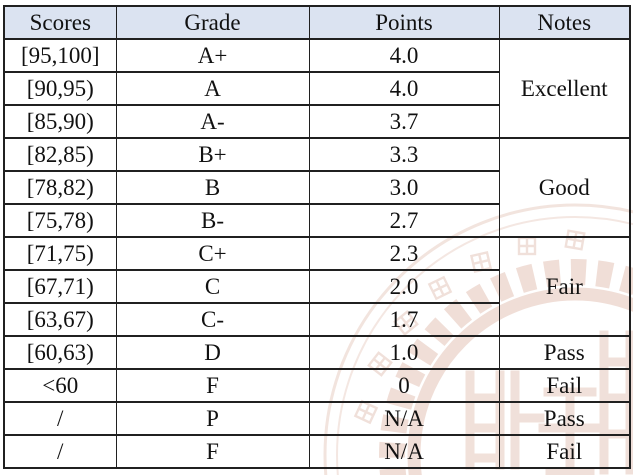 The image size is (633, 475). What do you see at coordinates (404, 22) in the screenshot?
I see `column-header-points: Points` at bounding box center [404, 22].